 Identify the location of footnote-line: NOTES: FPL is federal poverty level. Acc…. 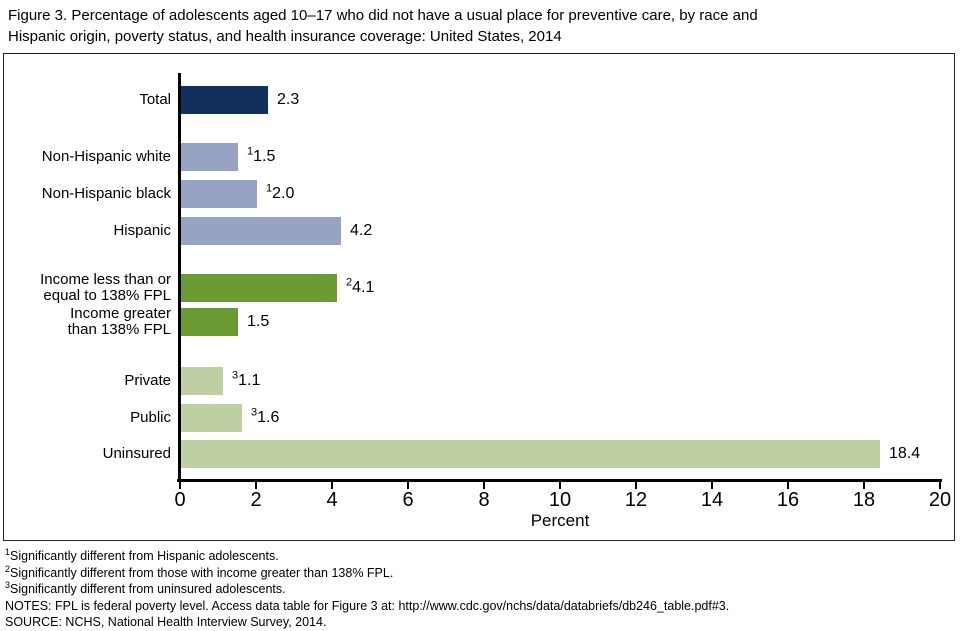
(367, 605).